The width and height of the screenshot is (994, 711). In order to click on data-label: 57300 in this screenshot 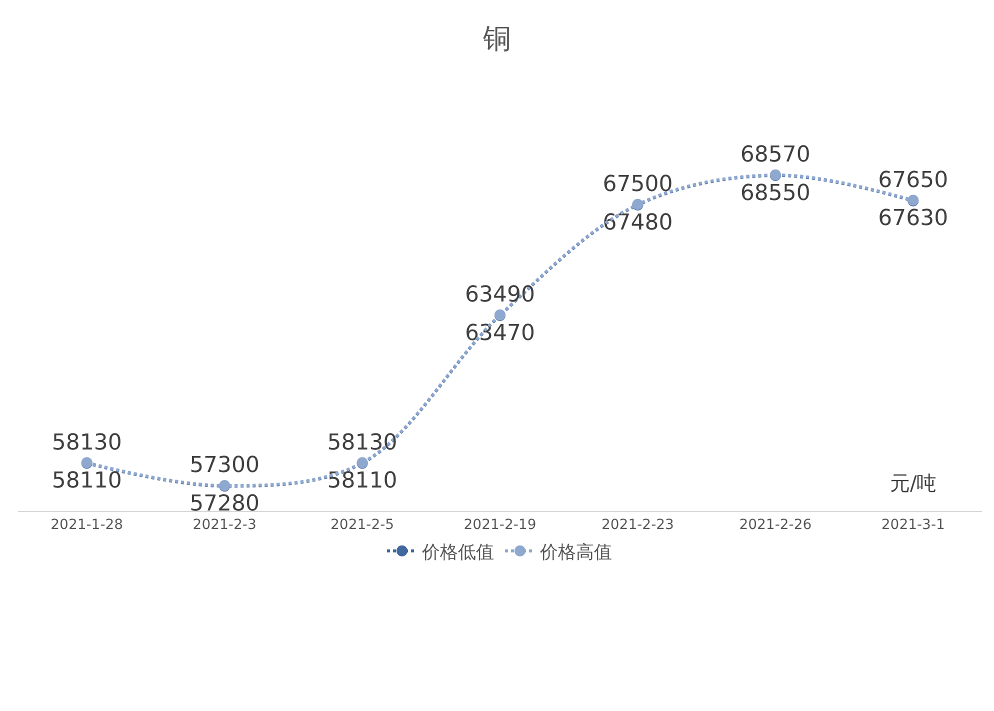, I will do `click(225, 465)`.